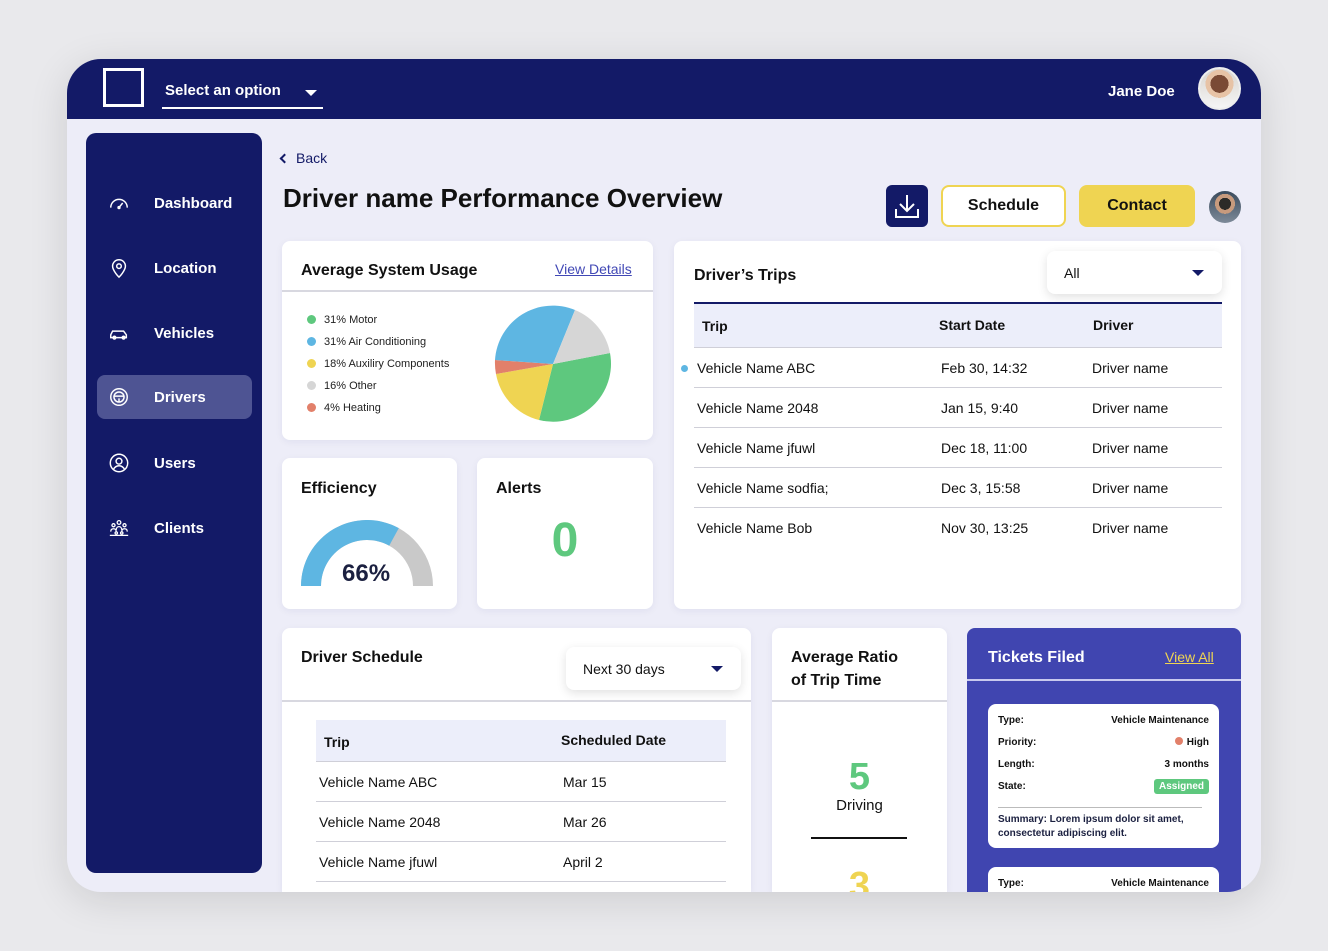  I want to click on efficiency-title: Efficiency, so click(339, 488).